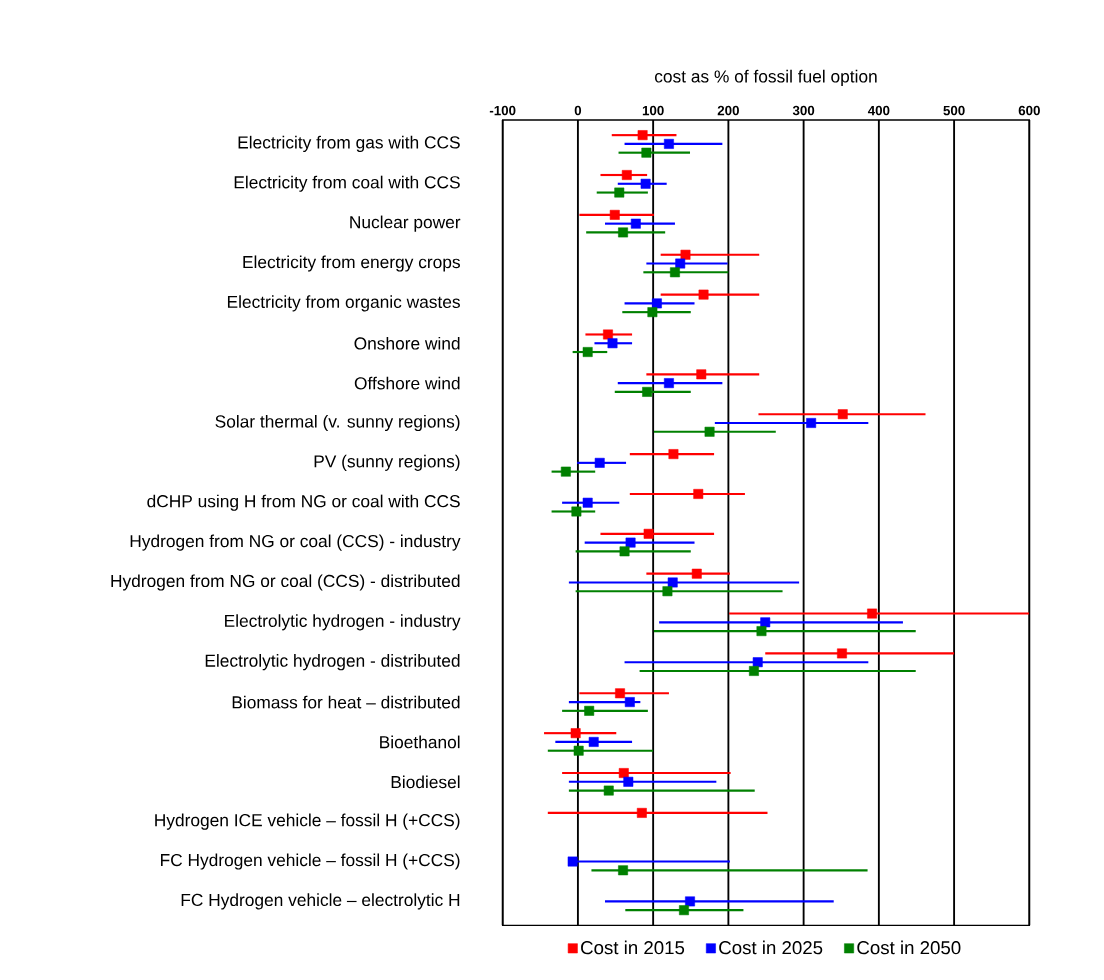  I want to click on x-tick-label: 600, so click(1029, 110).